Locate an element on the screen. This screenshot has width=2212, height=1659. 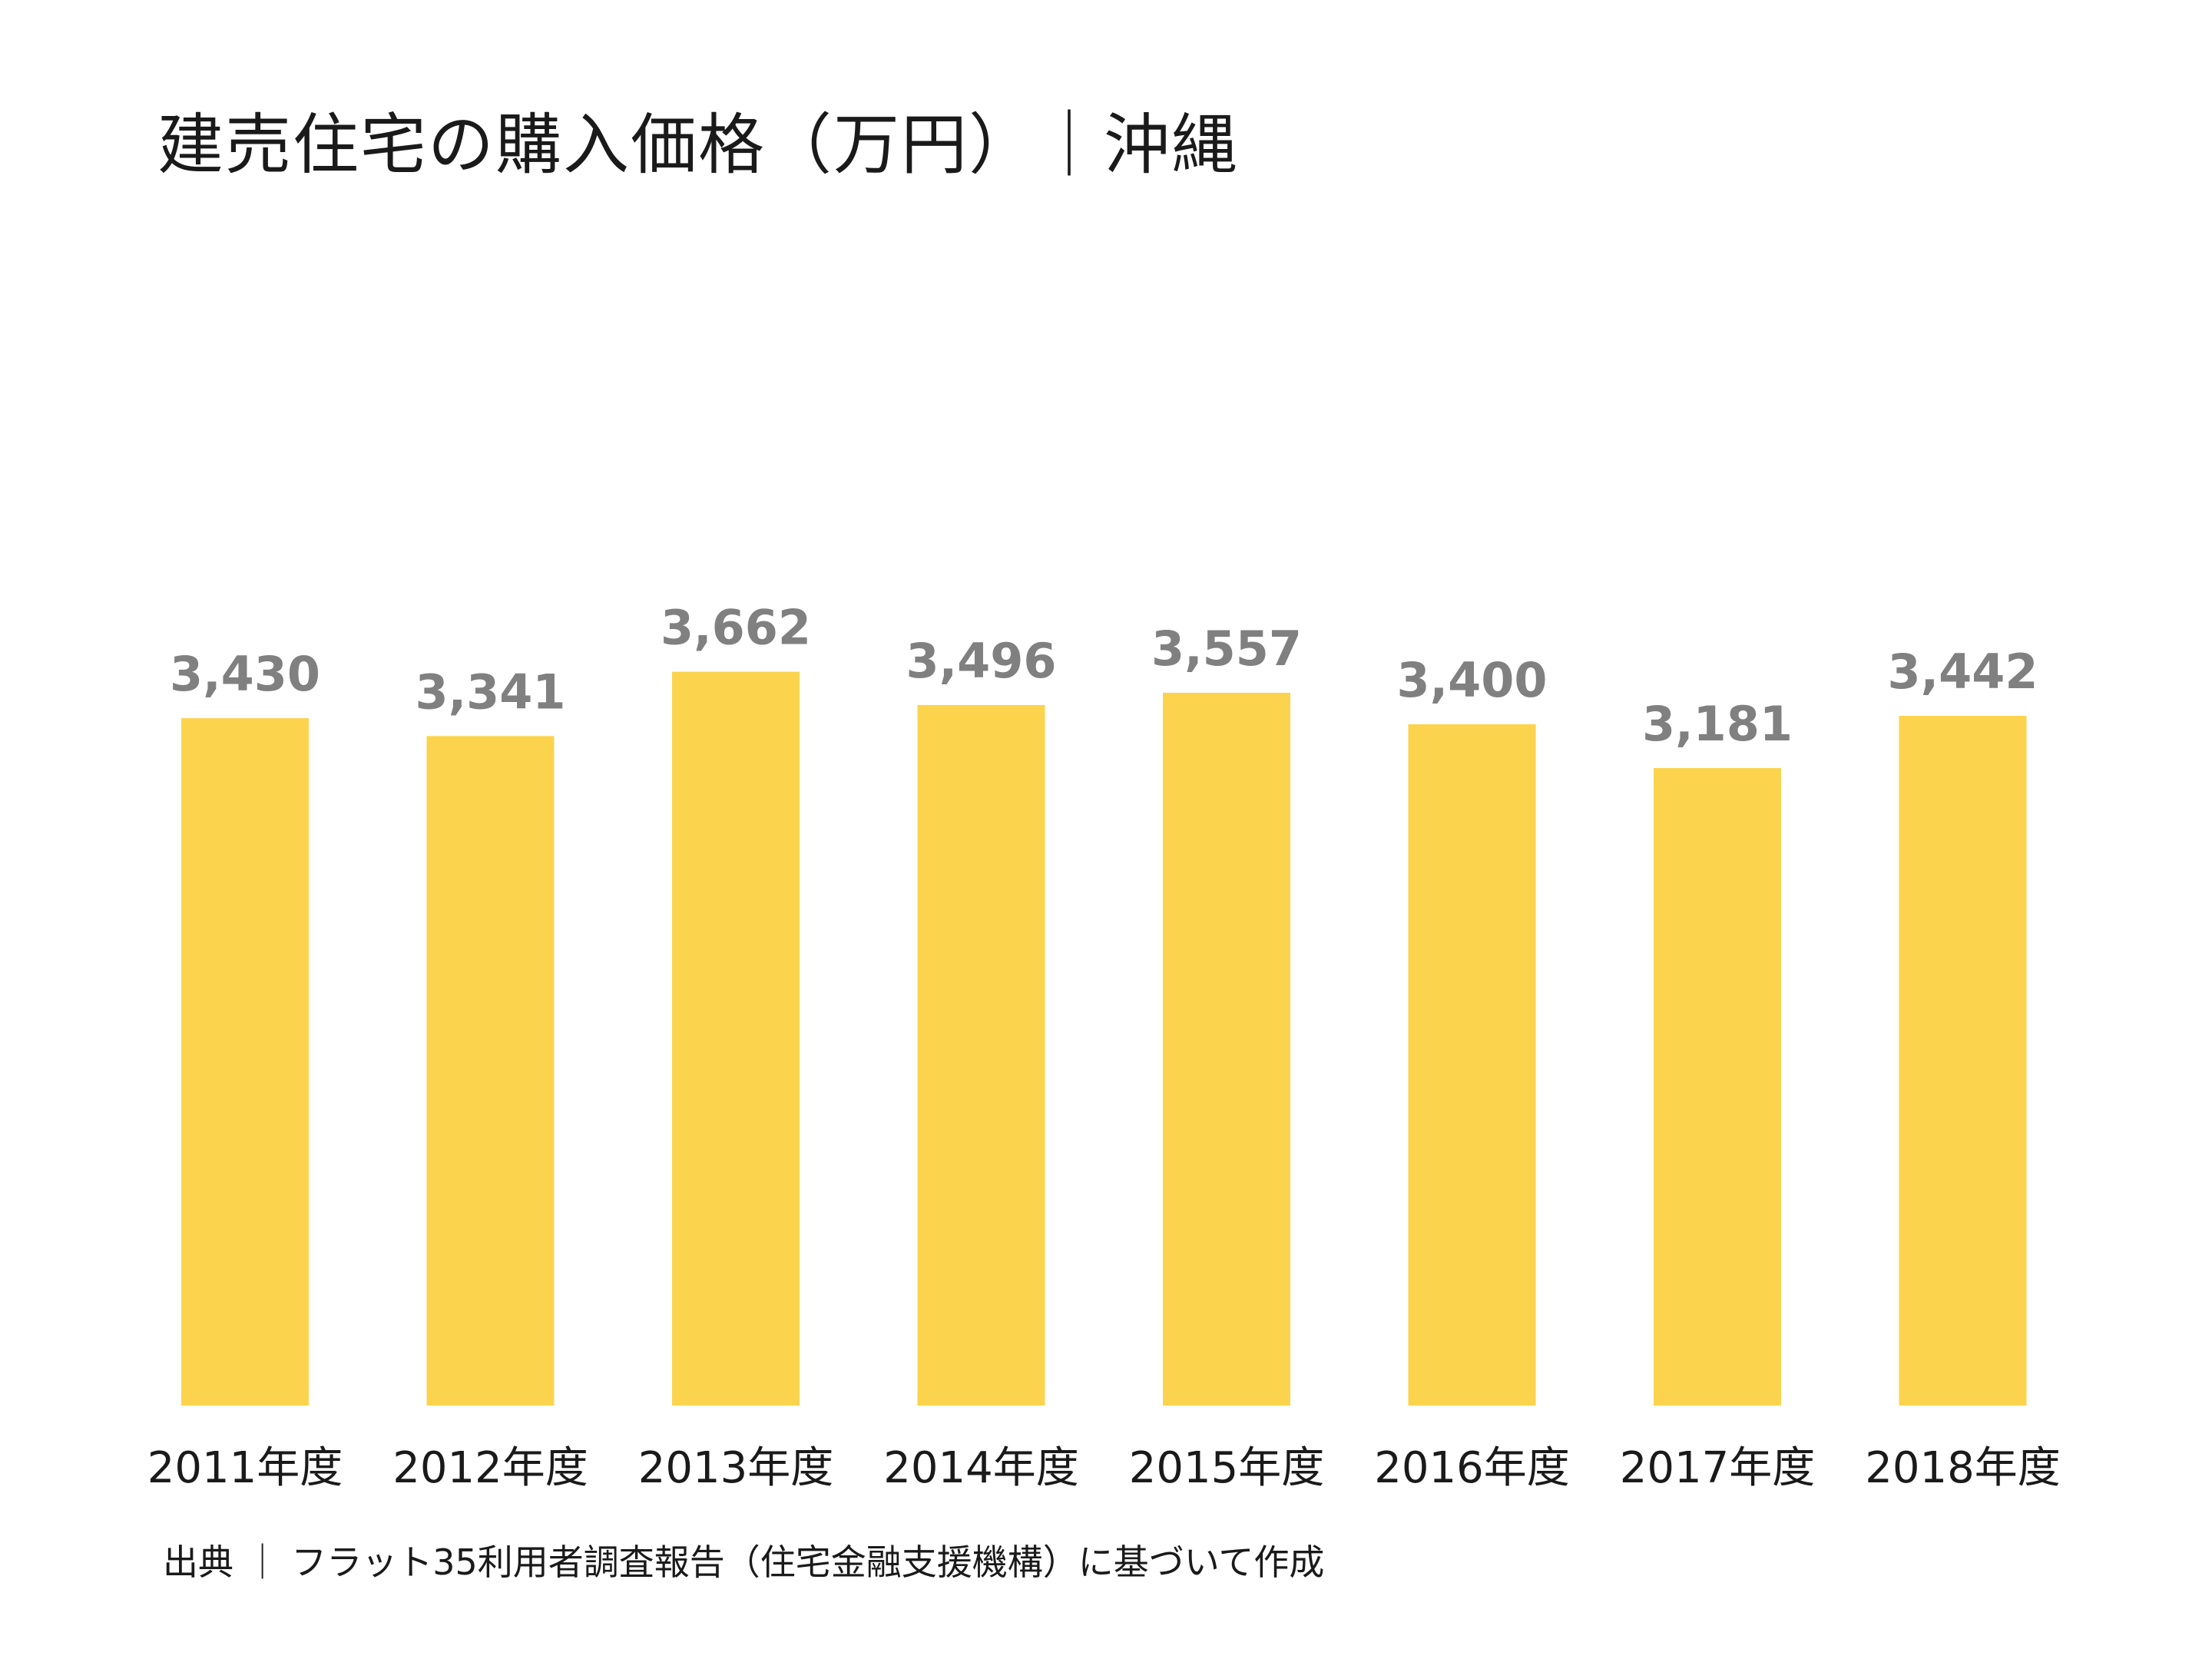
value-labels-group: 3,430 3,341 3,662 3,496 3,557 3,400 3,181 3,442 is located at coordinates (1104, 676).